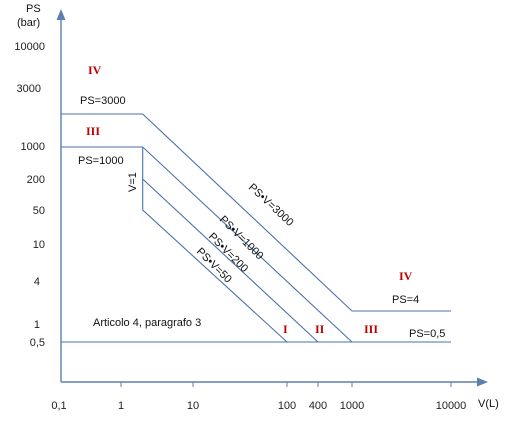 The width and height of the screenshot is (530, 426). I want to click on x-tick-label: 400, so click(318, 406).